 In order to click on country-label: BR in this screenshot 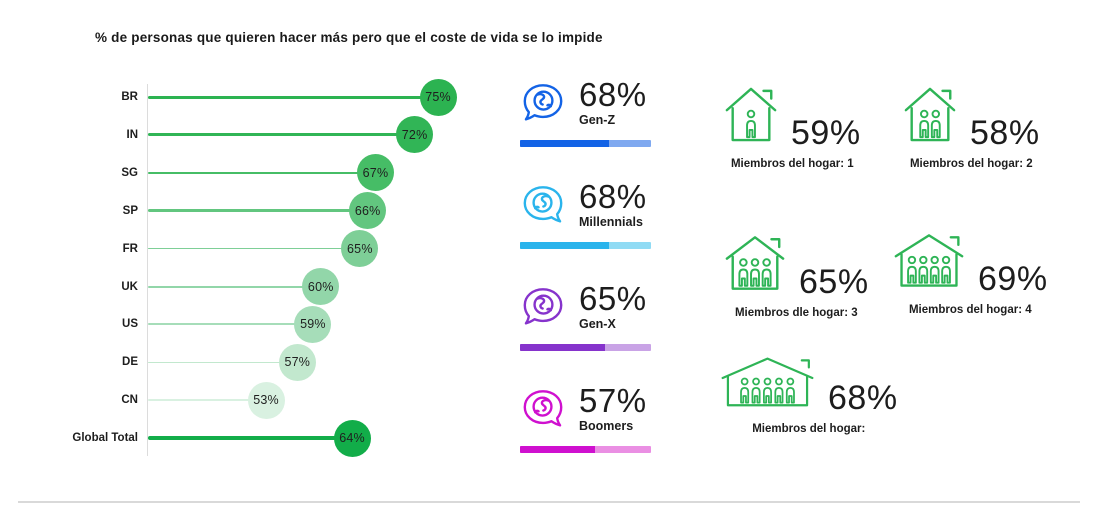, I will do `click(129, 97)`.